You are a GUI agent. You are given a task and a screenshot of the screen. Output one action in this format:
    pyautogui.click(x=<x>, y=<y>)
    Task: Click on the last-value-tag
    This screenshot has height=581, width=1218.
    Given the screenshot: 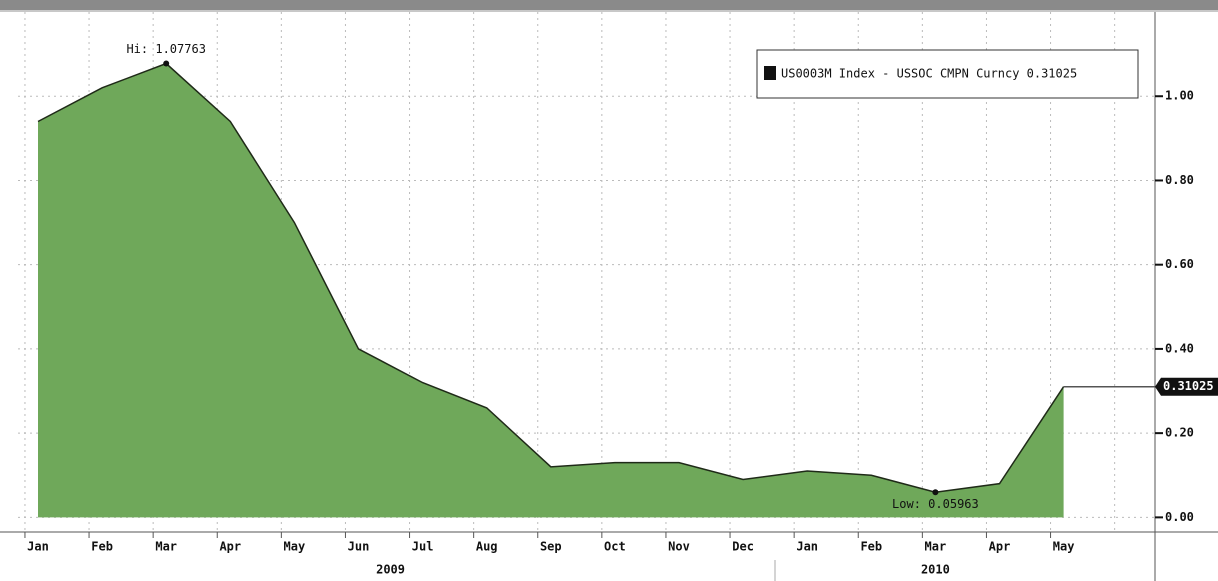 What is the action you would take?
    pyautogui.click(x=1186, y=386)
    